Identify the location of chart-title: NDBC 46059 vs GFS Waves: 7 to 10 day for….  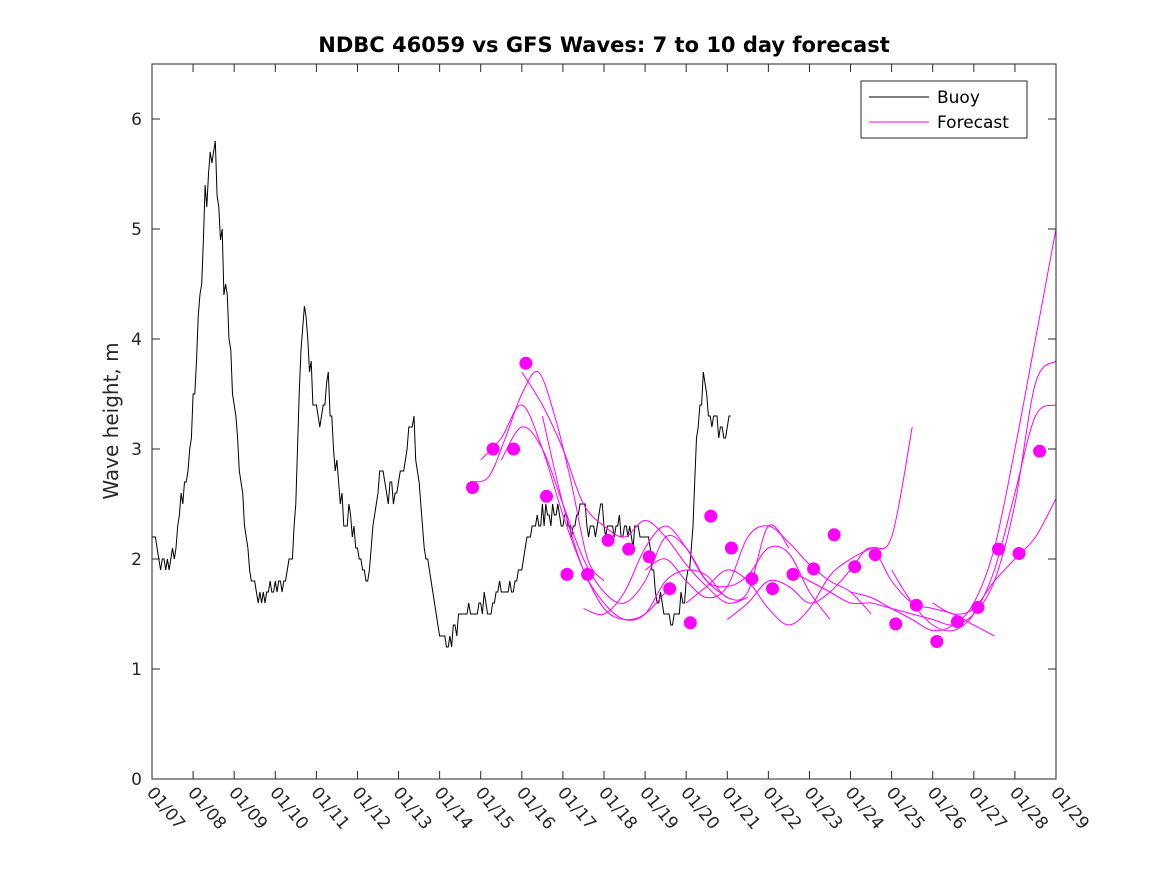
(603, 45).